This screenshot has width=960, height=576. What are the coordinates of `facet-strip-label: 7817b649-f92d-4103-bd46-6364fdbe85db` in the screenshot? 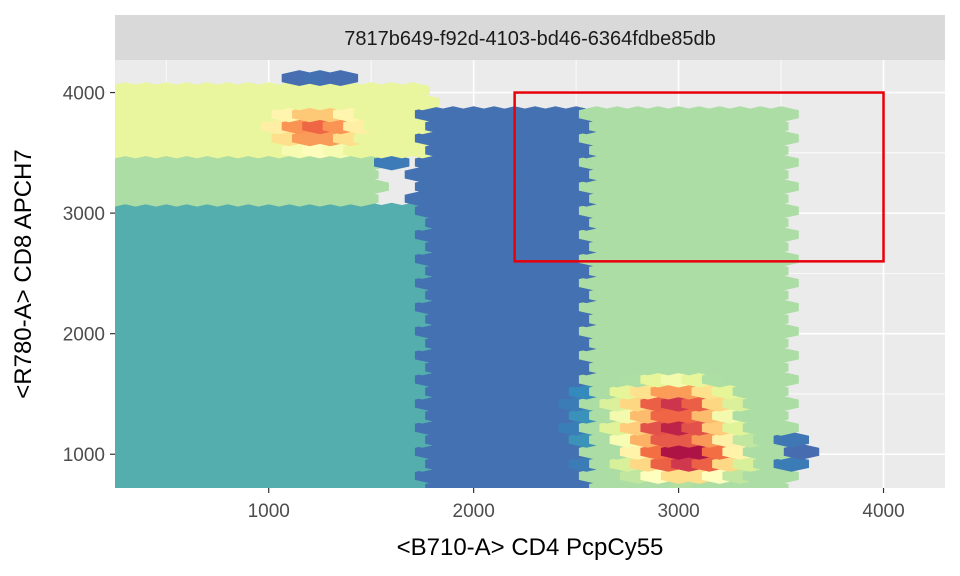 It's located at (529, 39).